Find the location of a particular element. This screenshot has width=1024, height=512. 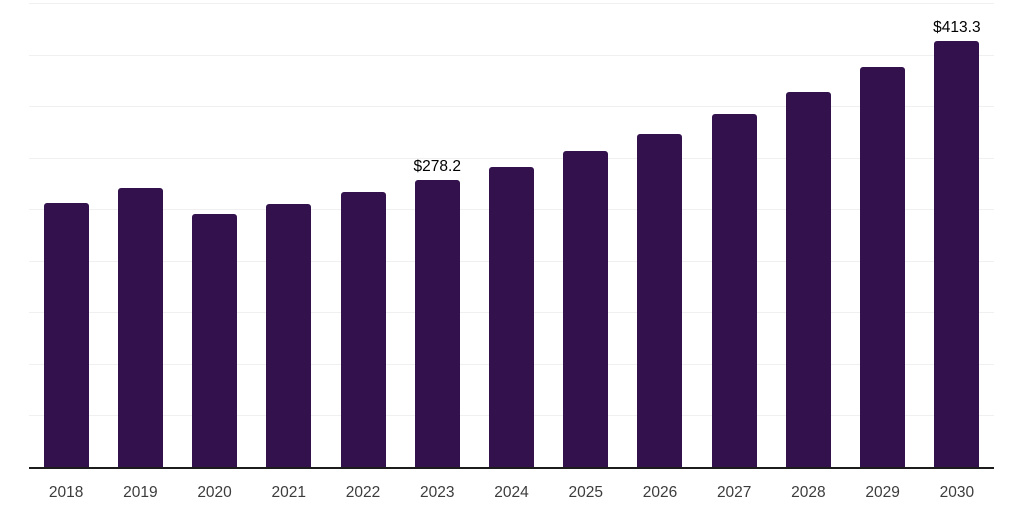

bar-2022 is located at coordinates (363, 329).